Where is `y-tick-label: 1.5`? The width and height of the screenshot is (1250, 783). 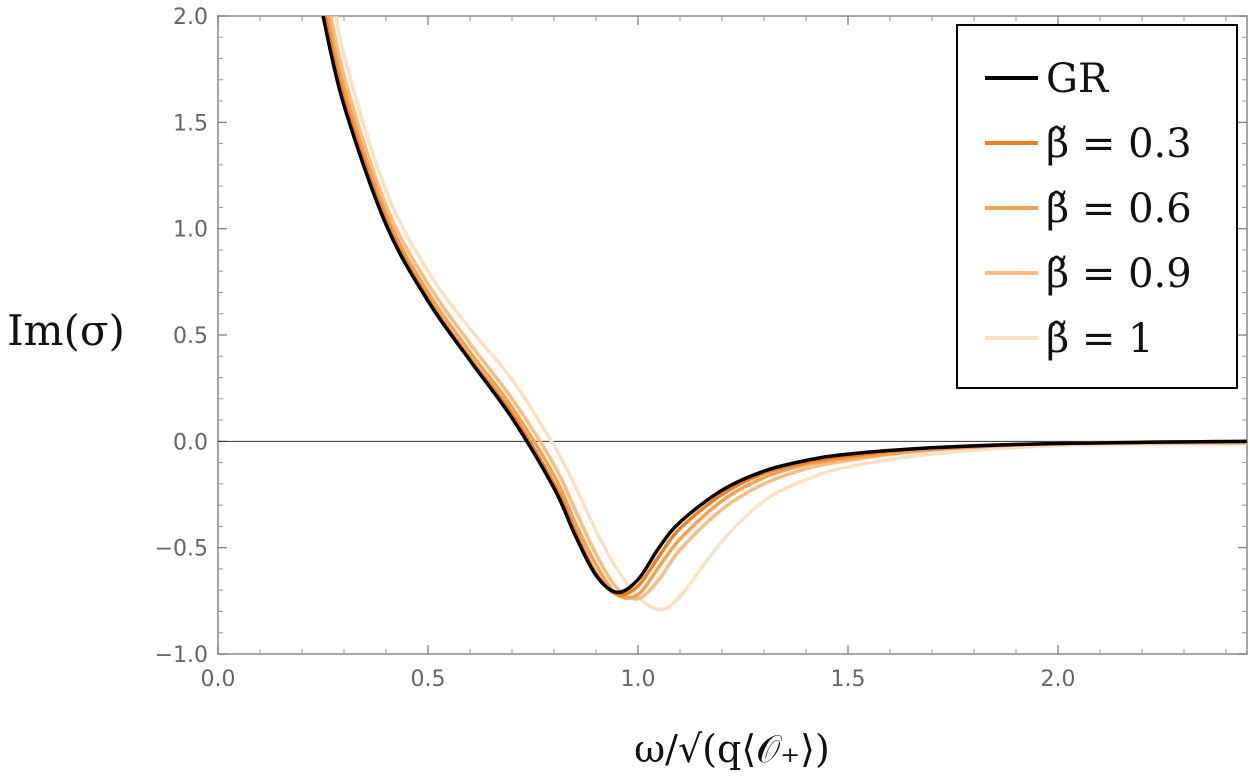 y-tick-label: 1.5 is located at coordinates (190, 123).